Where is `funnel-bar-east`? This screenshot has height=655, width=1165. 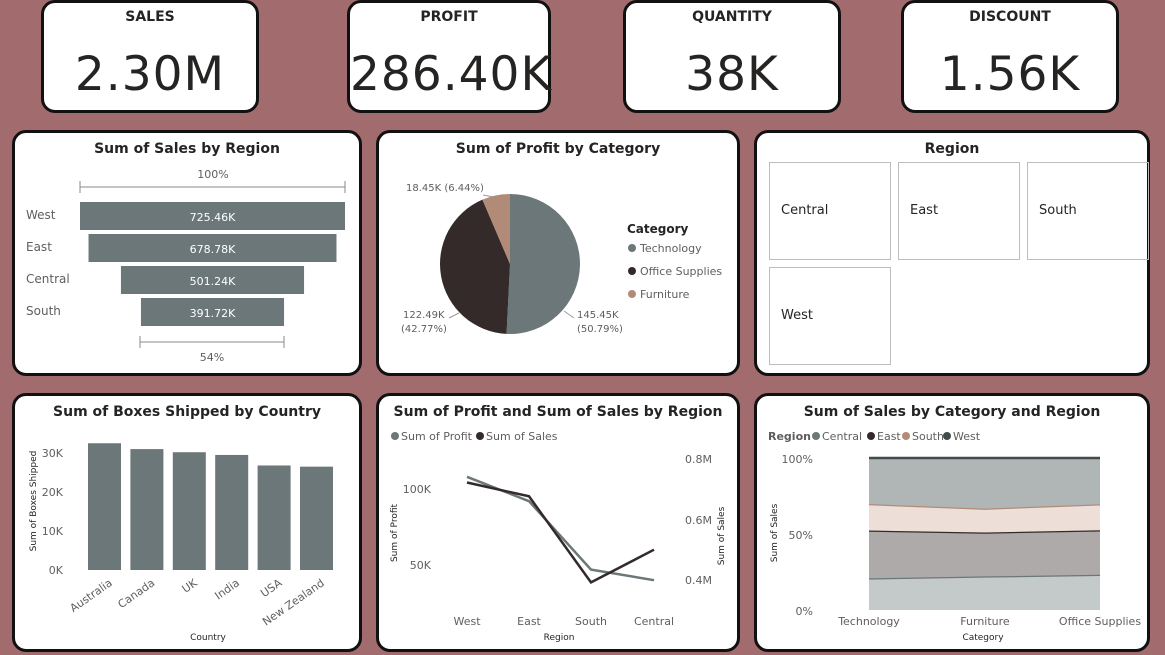
funnel-bar-east is located at coordinates (212, 248).